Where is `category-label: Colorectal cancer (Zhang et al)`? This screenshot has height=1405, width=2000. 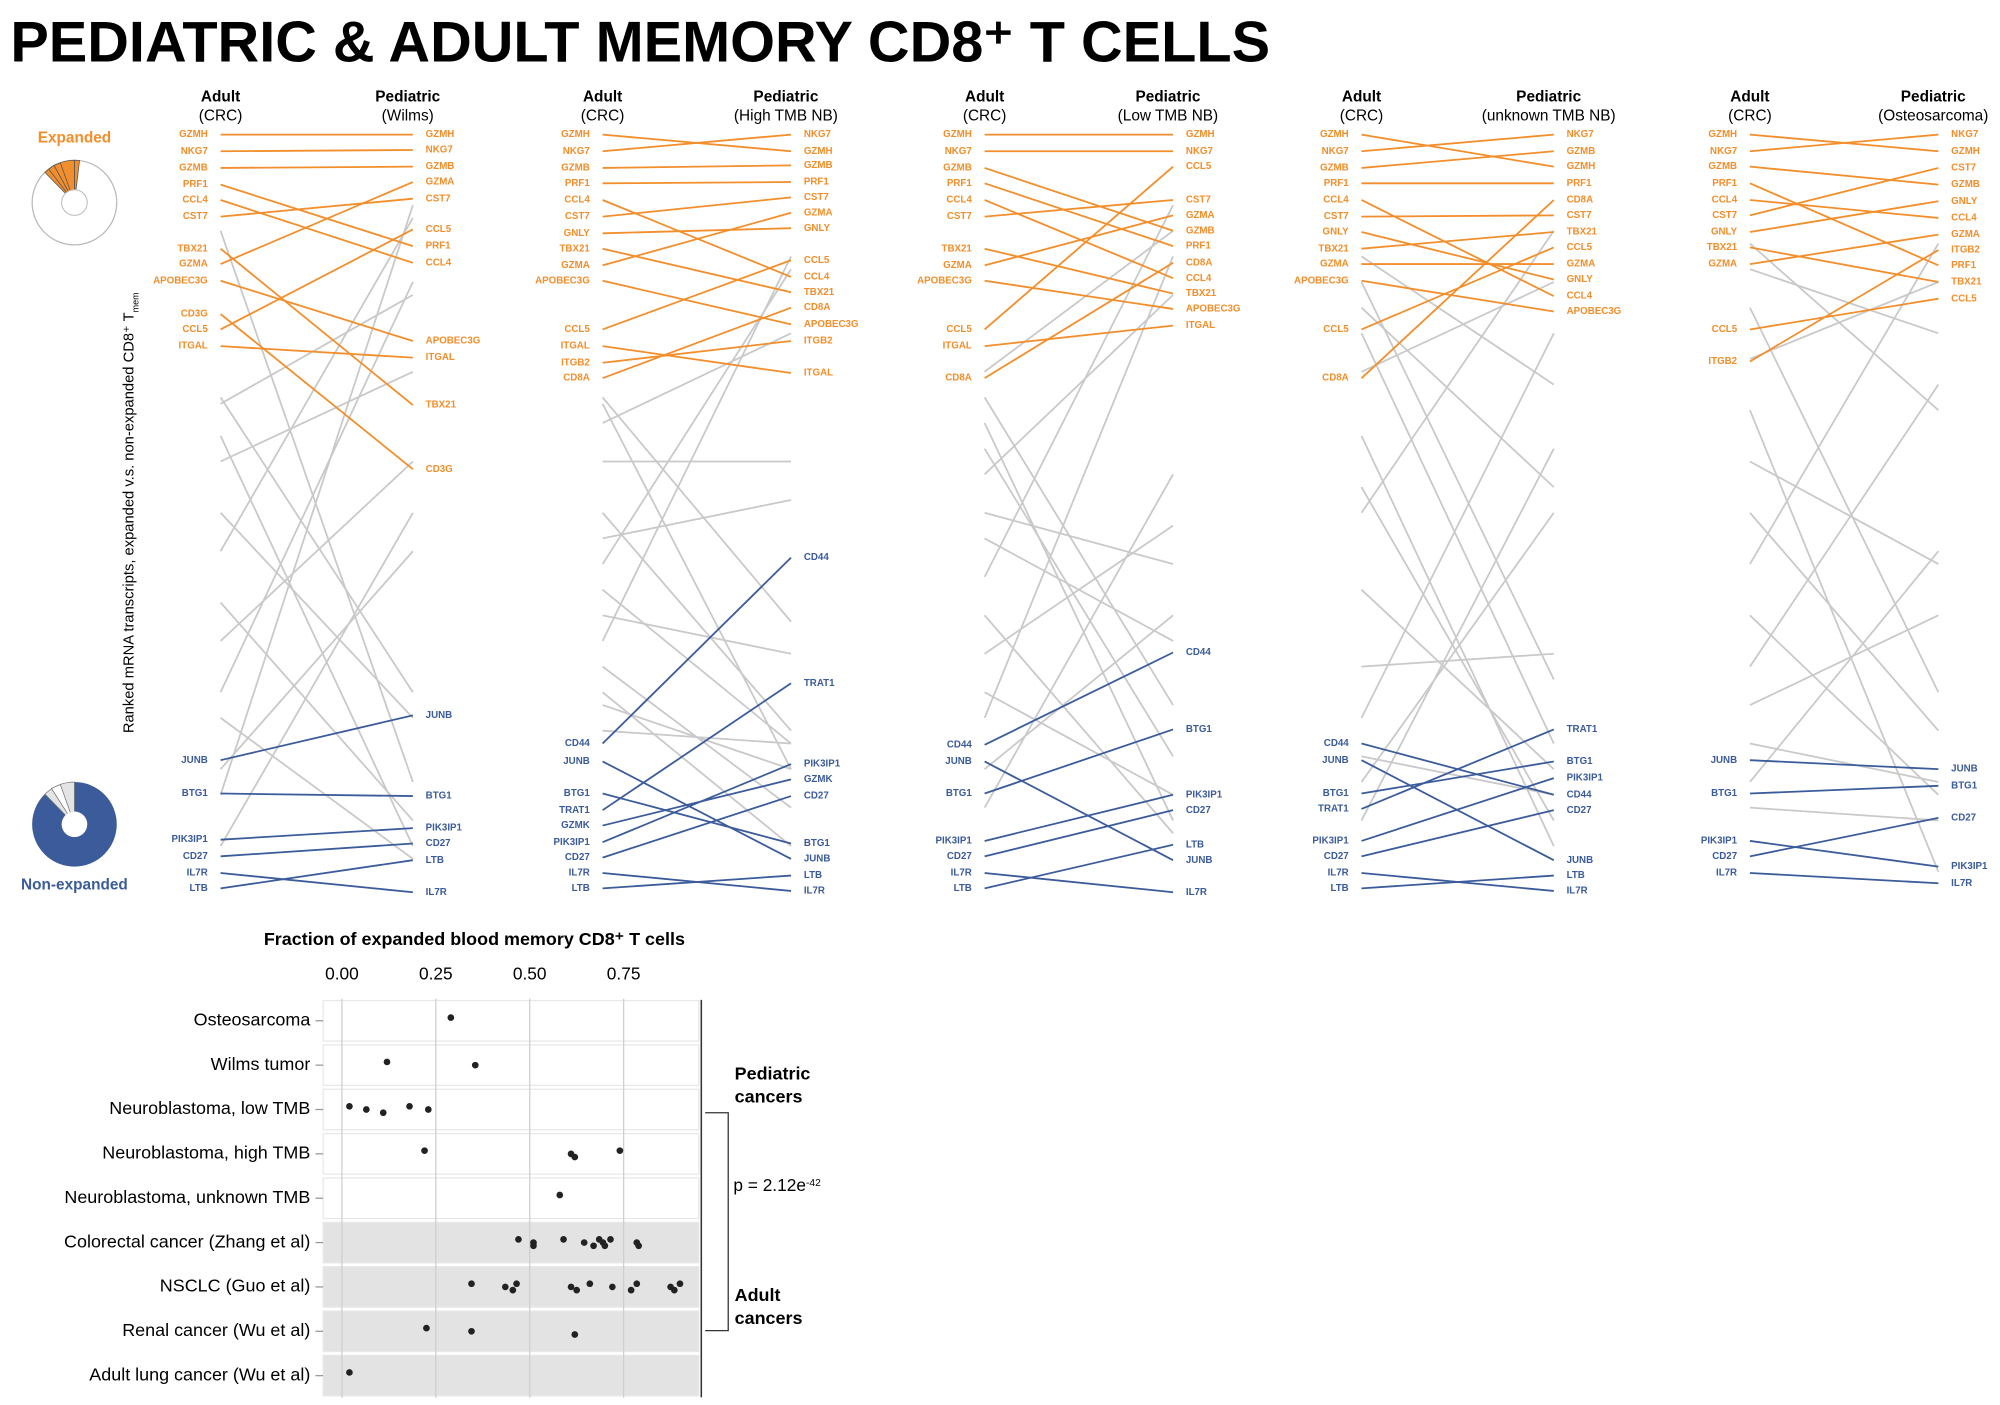
category-label: Colorectal cancer (Zhang et al) is located at coordinates (187, 1241).